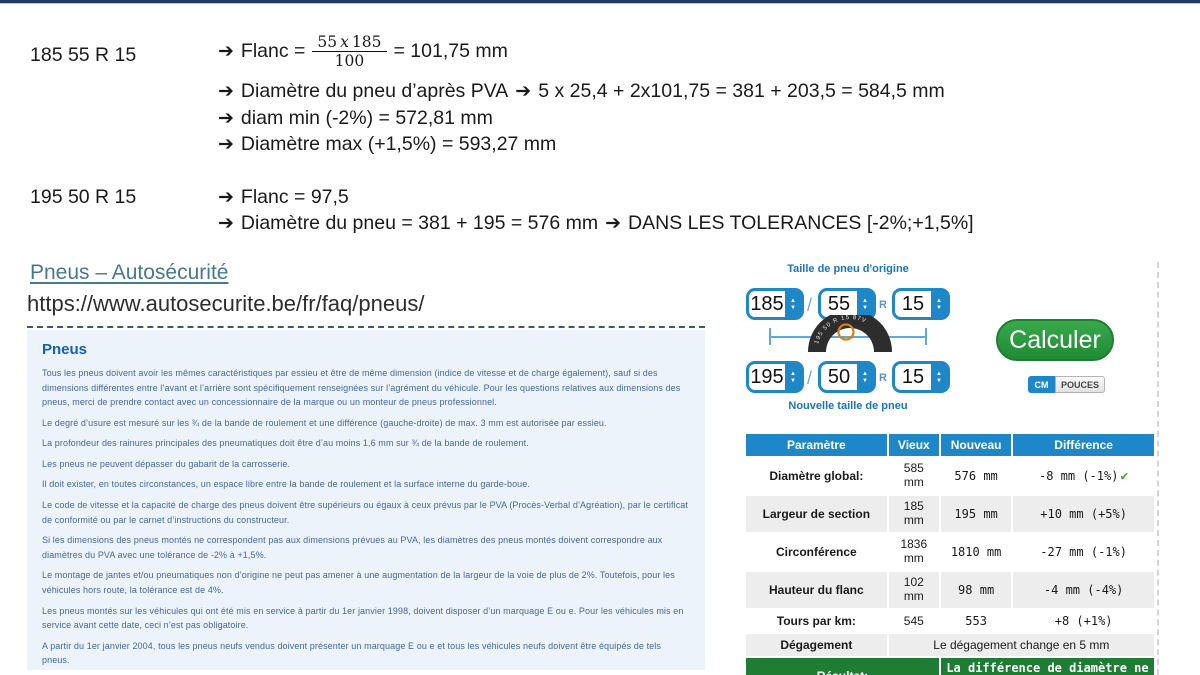 The width and height of the screenshot is (1200, 675). Describe the element at coordinates (1158, 468) in the screenshot. I see `clip-dashed-border` at that location.